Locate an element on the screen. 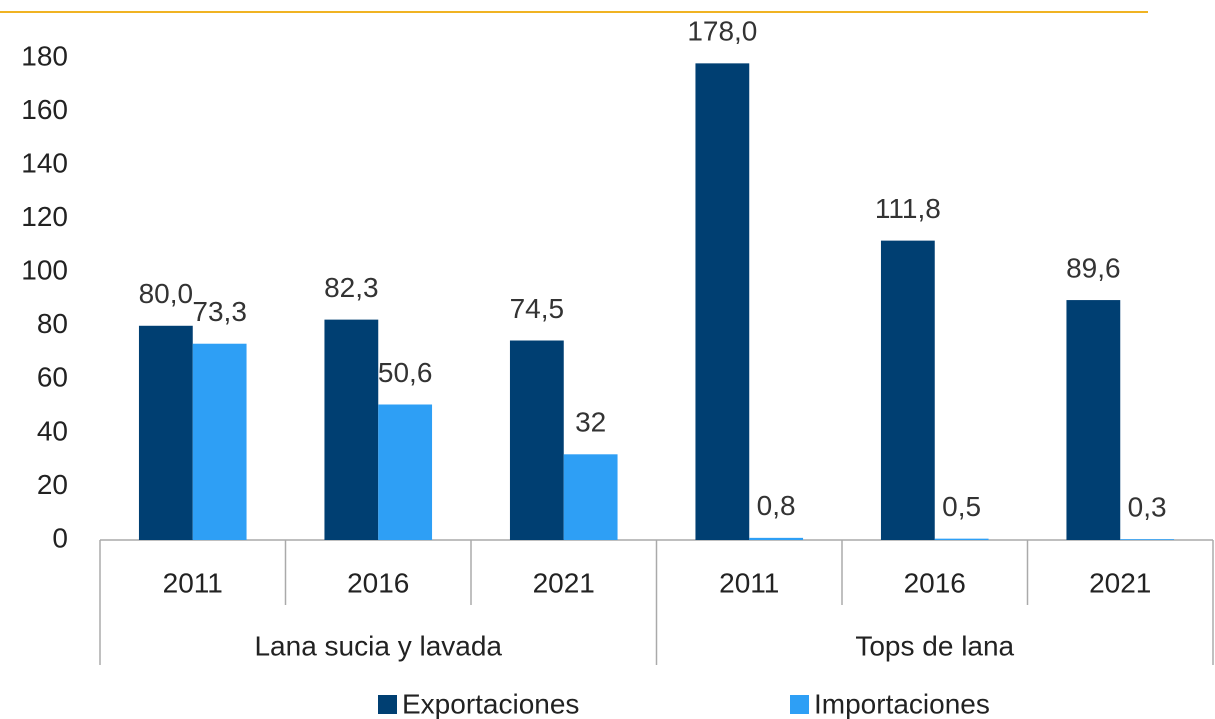 The width and height of the screenshot is (1215, 719). data-label: 50,6 is located at coordinates (405, 372).